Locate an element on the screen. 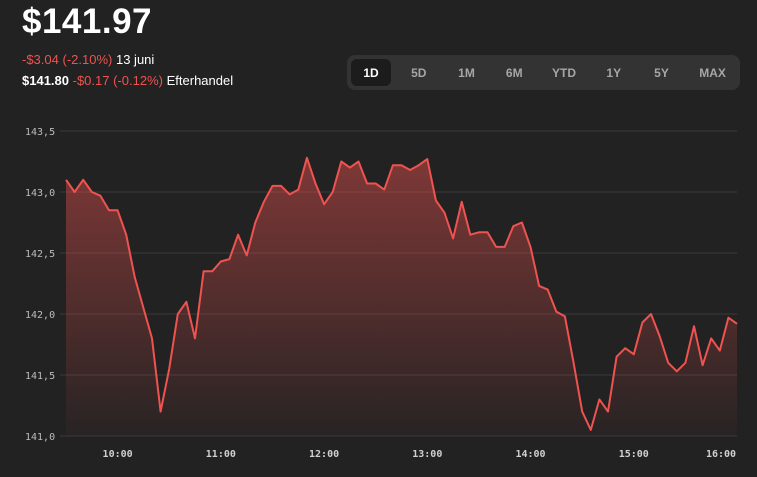  change-percent: (-2.10%) is located at coordinates (87, 59).